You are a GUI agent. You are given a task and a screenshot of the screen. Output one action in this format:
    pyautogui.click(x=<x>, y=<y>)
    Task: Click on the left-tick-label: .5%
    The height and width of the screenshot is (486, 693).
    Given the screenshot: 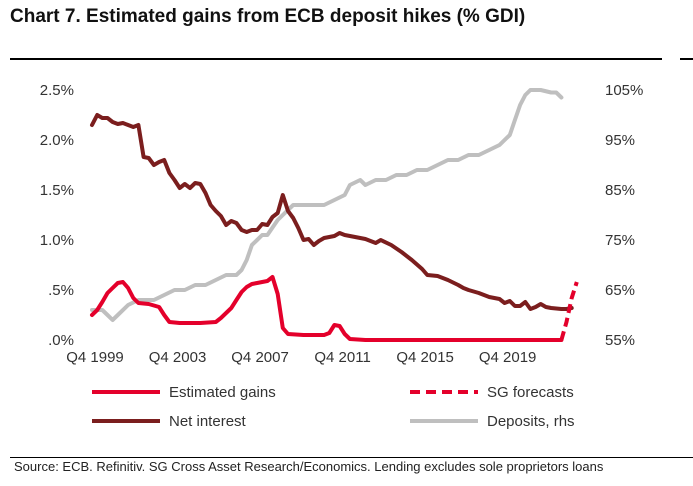 What is the action you would take?
    pyautogui.click(x=61, y=290)
    